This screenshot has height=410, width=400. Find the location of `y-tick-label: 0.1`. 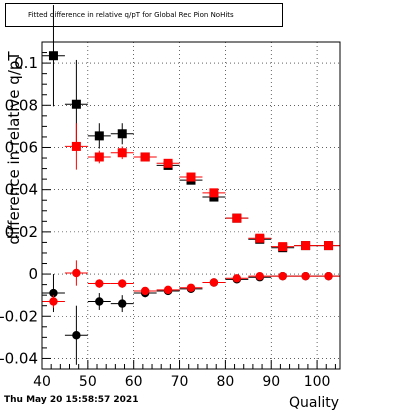

y-tick-label: 0.1 is located at coordinates (26, 63).